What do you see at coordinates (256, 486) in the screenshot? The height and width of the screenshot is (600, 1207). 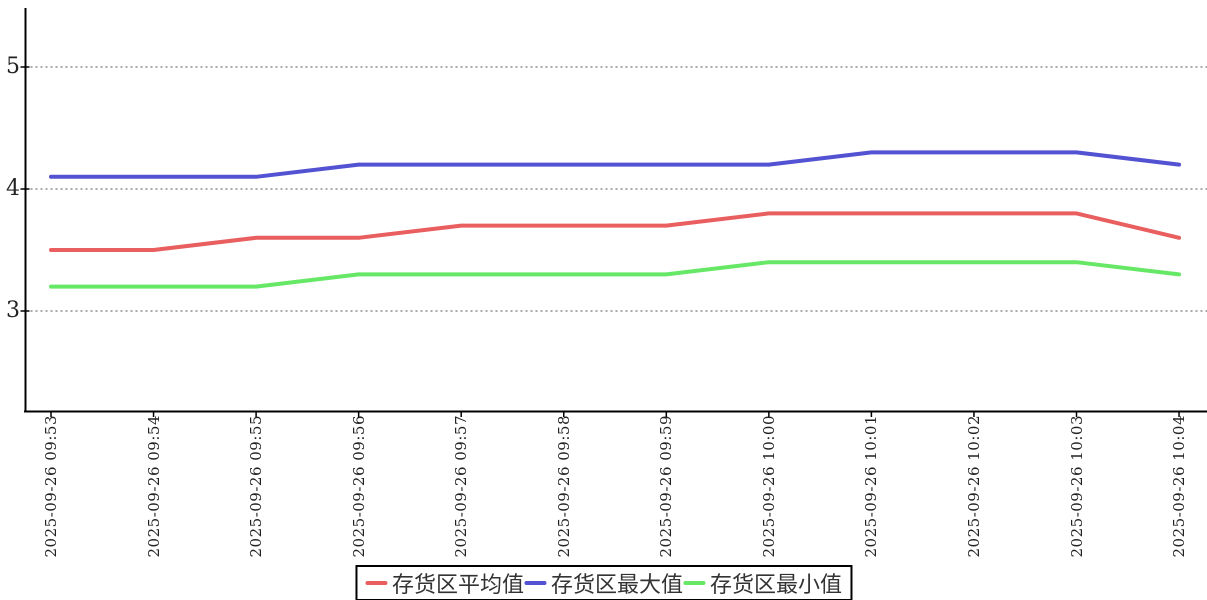 I see `x-tick-label-2: 2025-09-26 09:55` at bounding box center [256, 486].